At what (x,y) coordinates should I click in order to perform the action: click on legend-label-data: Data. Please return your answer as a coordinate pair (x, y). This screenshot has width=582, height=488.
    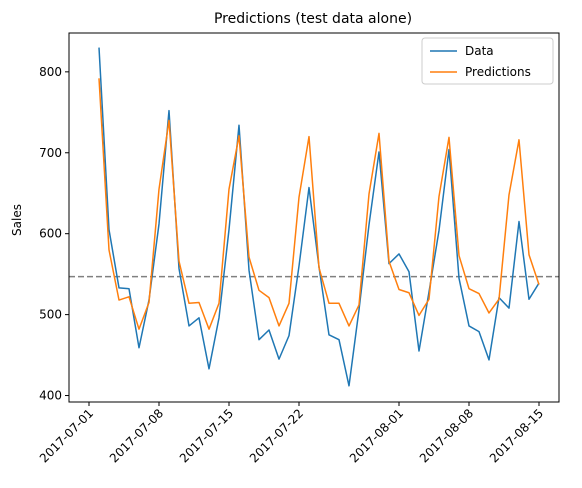
    Looking at the image, I should click on (479, 51).